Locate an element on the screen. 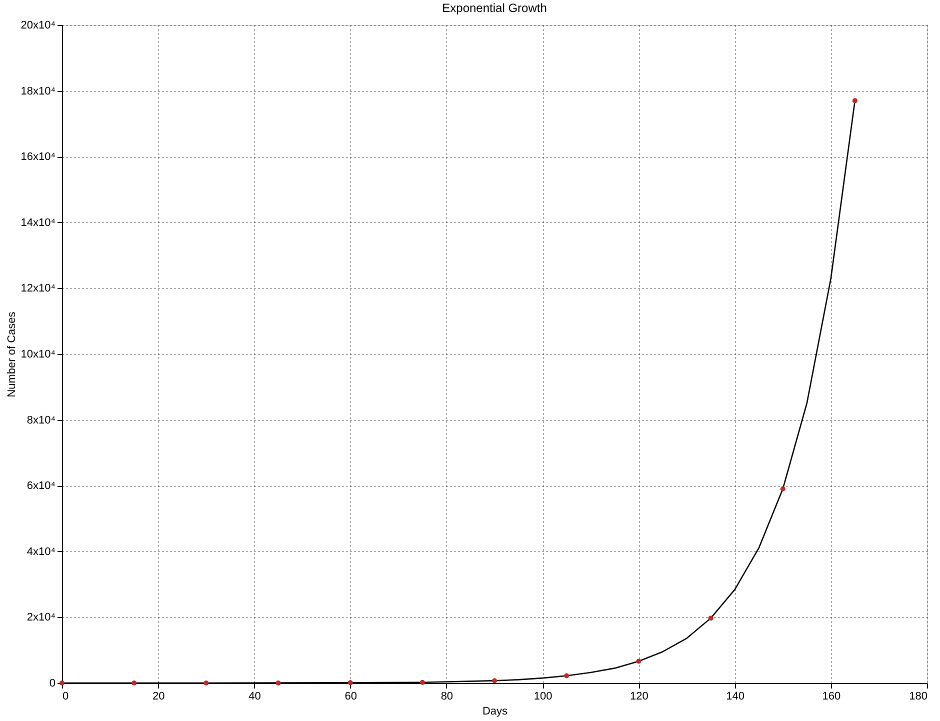 The image size is (940, 721). x-tick-label: 0 is located at coordinates (65, 696).